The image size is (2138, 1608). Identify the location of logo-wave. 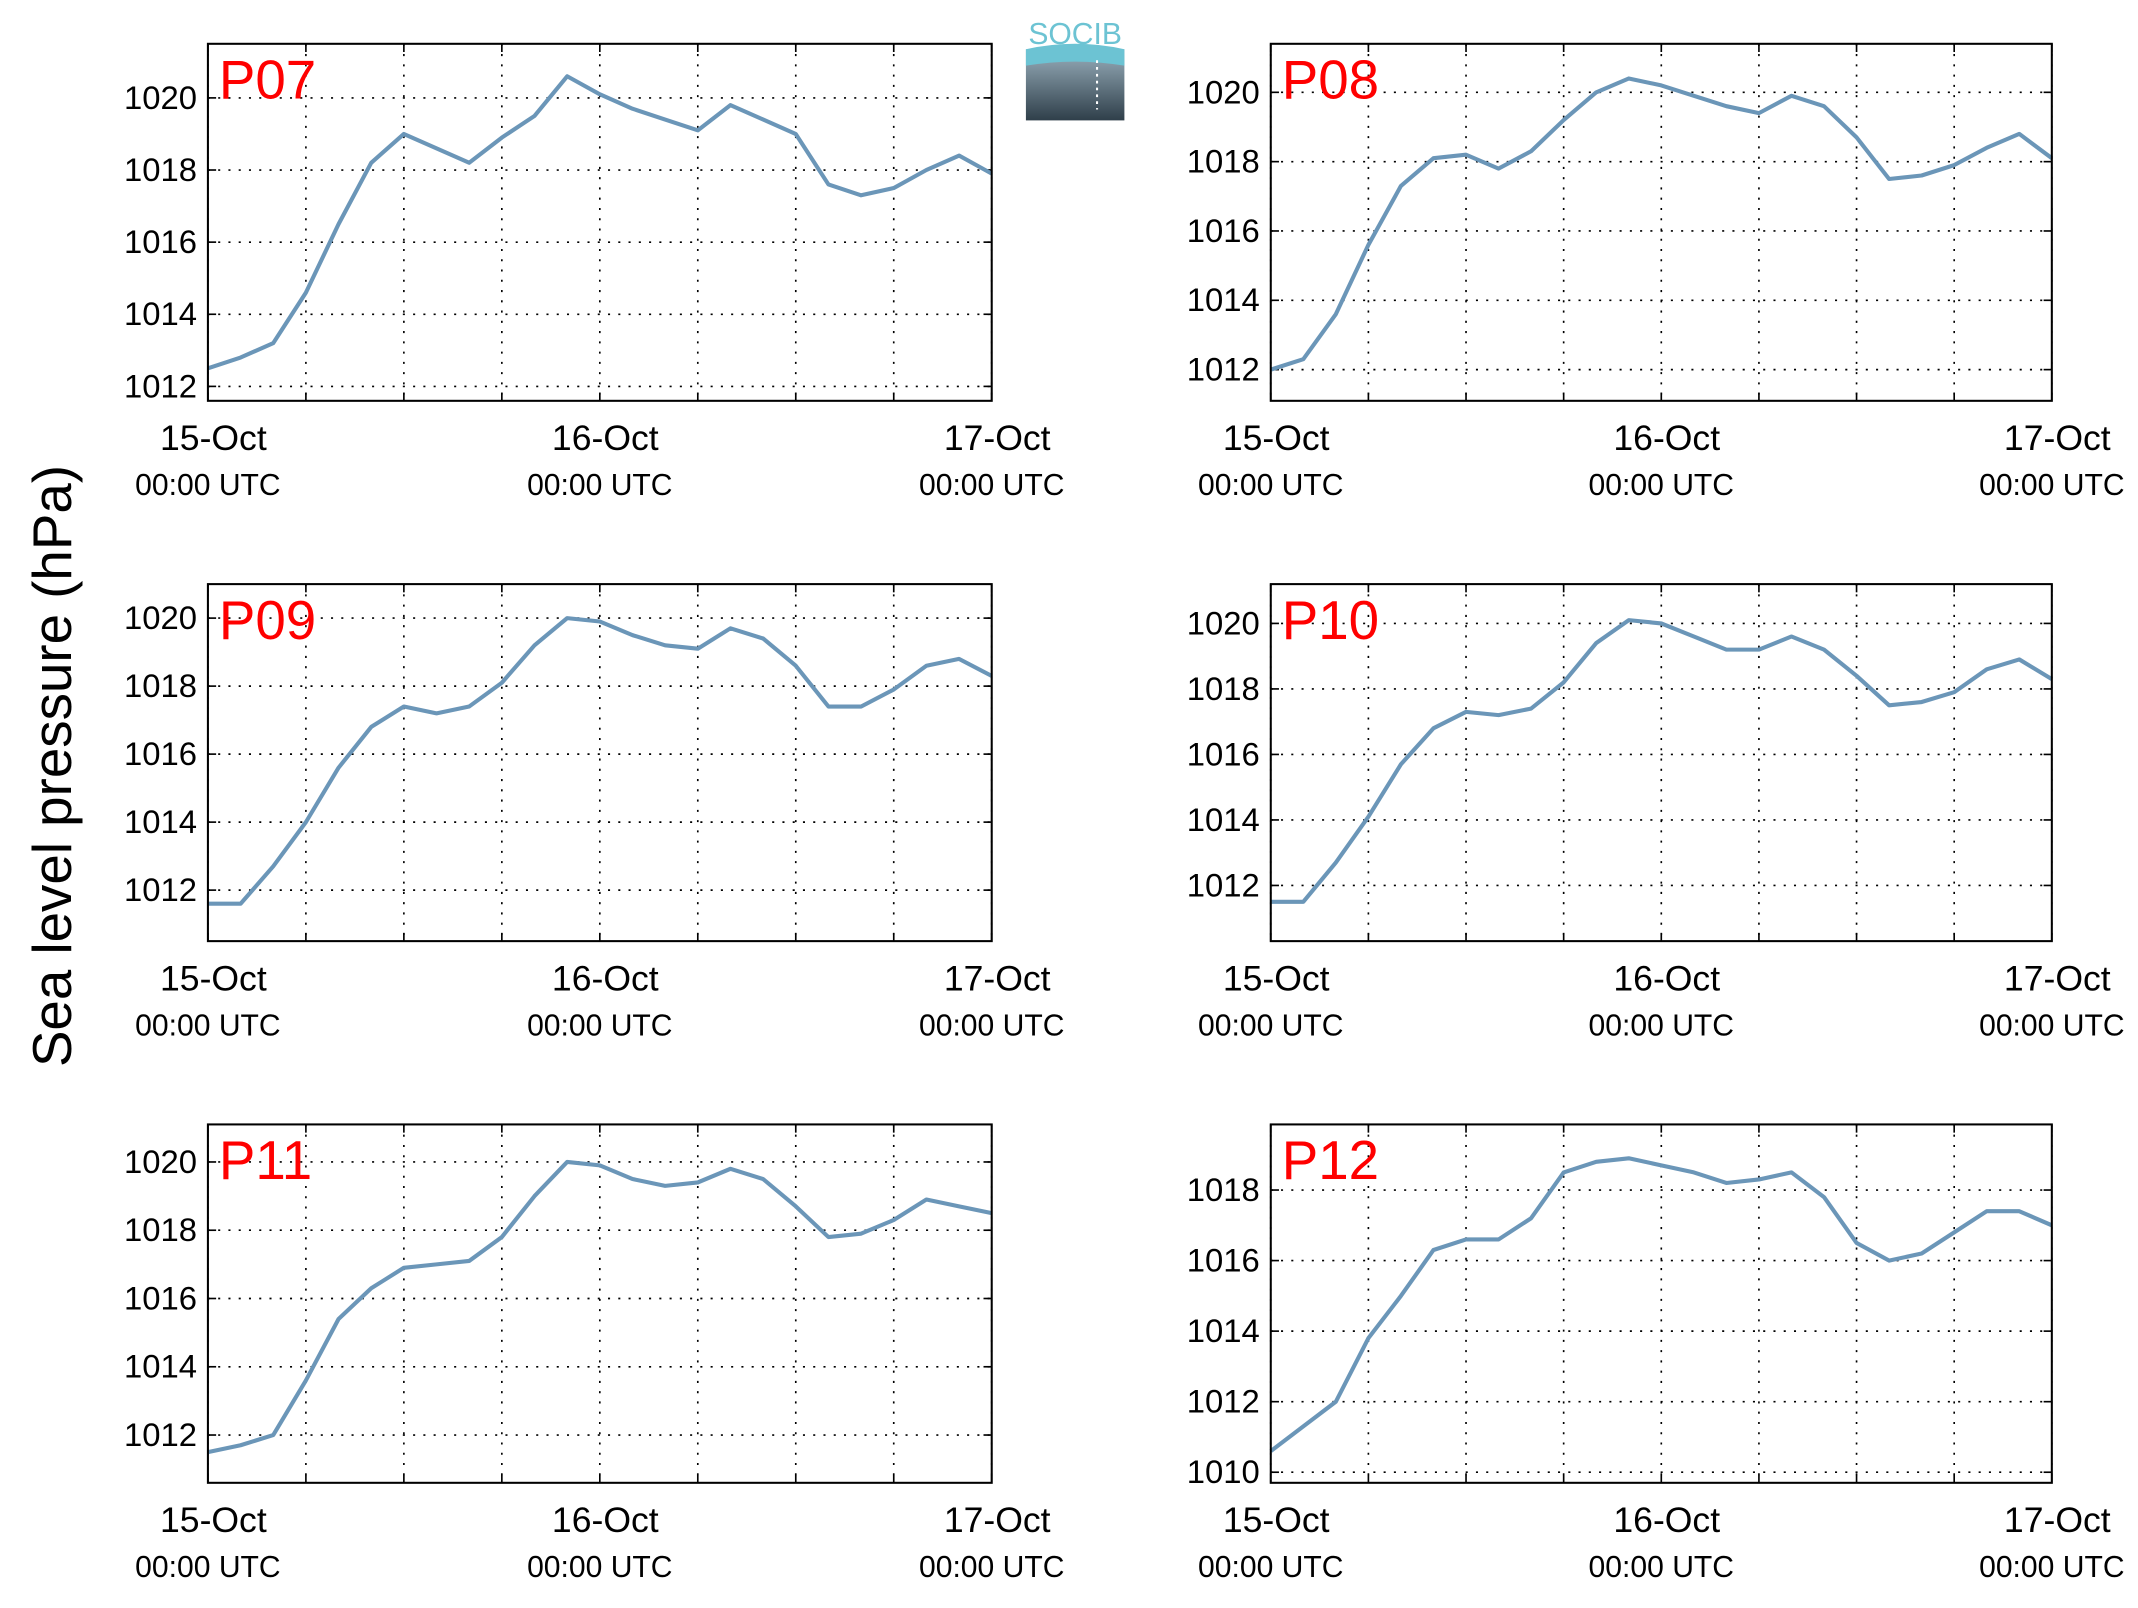
(1075, 54).